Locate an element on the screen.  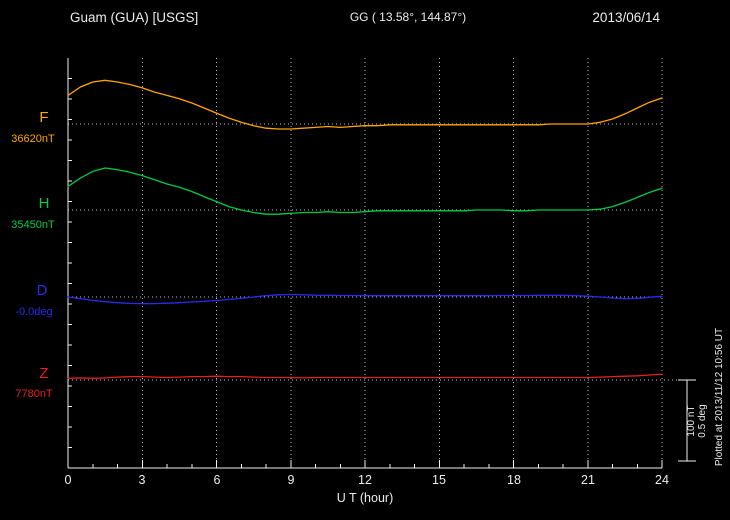
channel-D-label: D is located at coordinates (42, 290).